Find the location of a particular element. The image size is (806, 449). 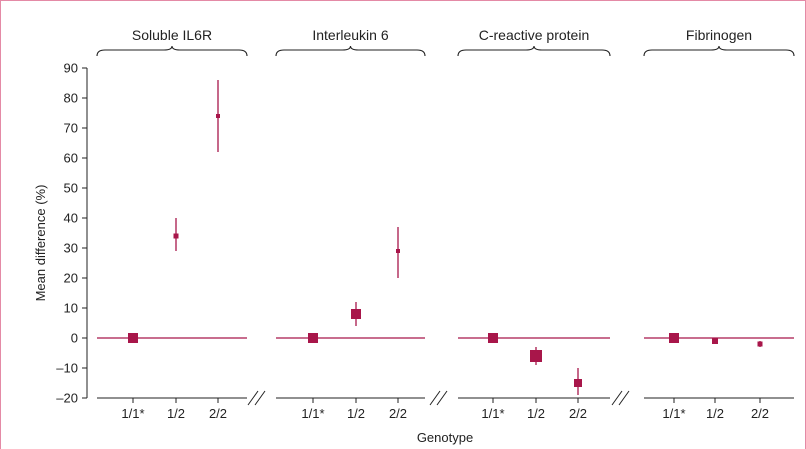

y-tick-label: 0 is located at coordinates (74, 338).